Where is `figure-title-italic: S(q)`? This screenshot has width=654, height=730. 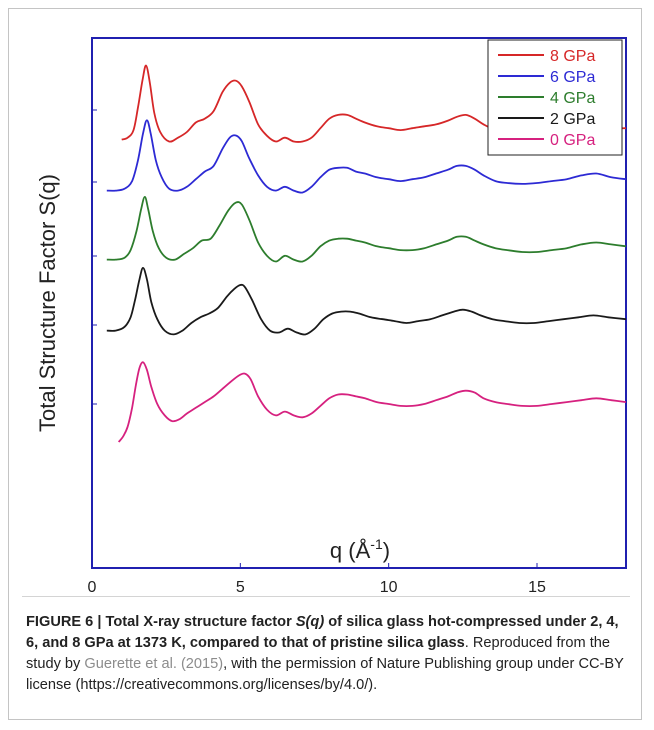
figure-title-italic: S(q) is located at coordinates (310, 622).